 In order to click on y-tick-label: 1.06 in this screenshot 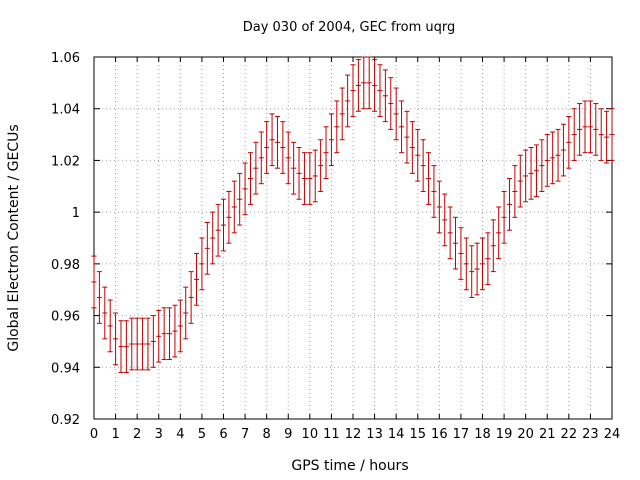, I will do `click(65, 58)`.